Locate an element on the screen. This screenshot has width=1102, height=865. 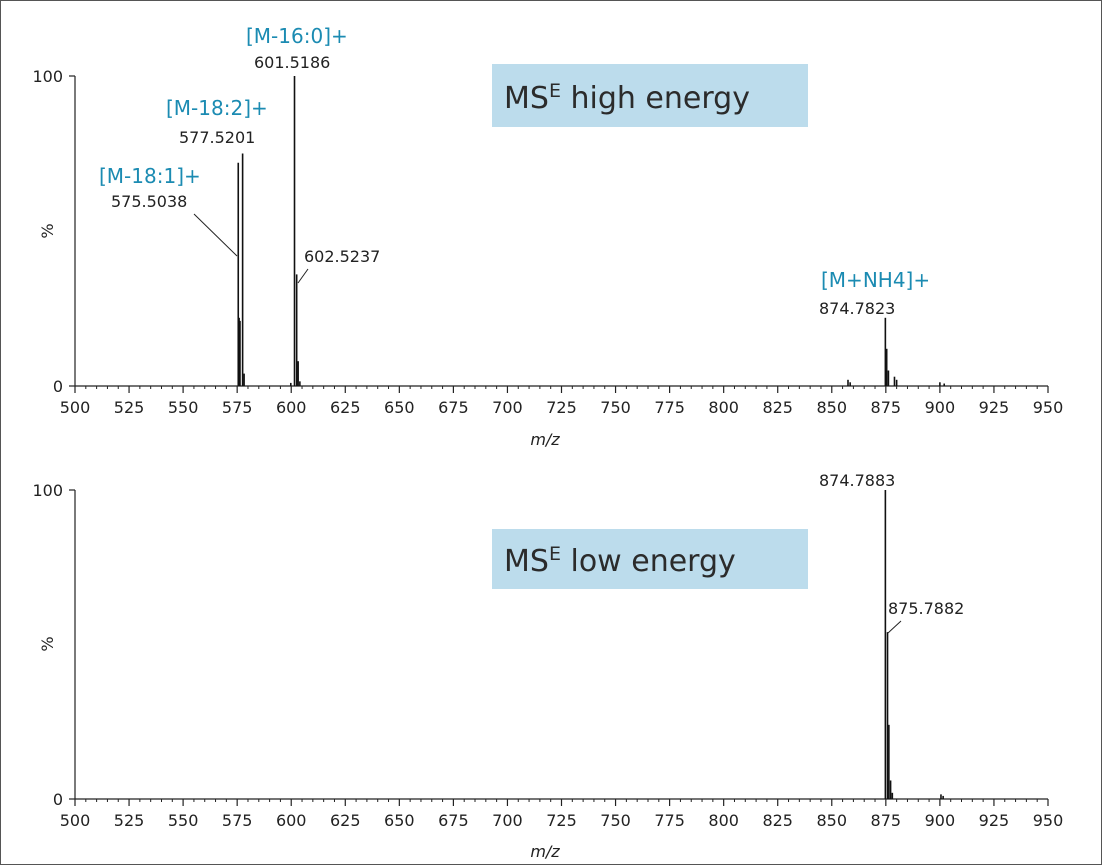
ion-label-m-nh4: [M+NH4]+ is located at coordinates (875, 280).